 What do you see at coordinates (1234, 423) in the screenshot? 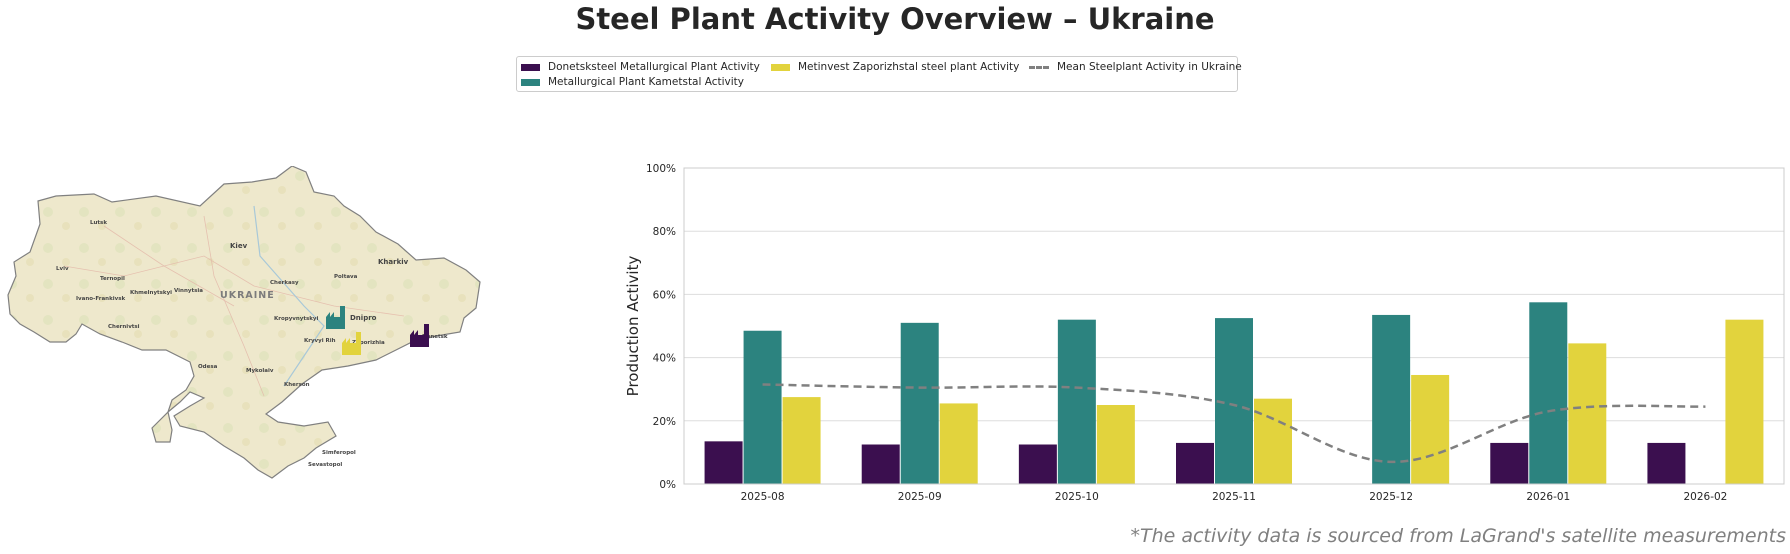
I see `mean-activity-line` at bounding box center [1234, 423].